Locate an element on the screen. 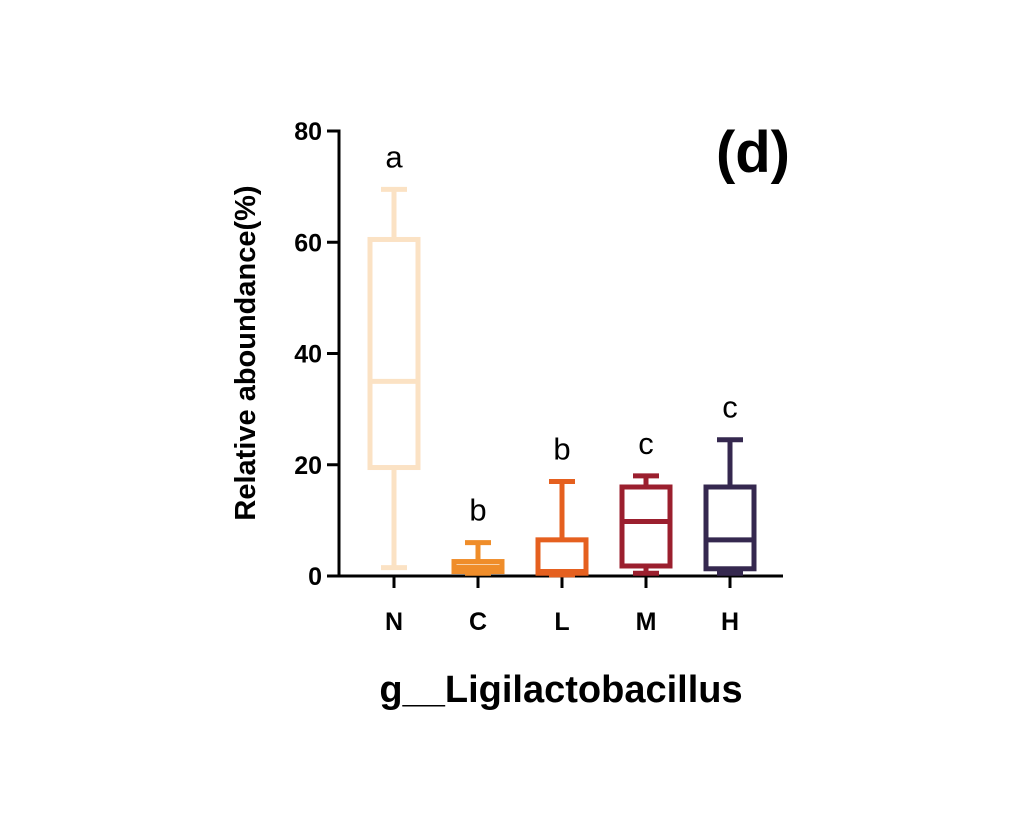 The height and width of the screenshot is (816, 1024). box-L: b is located at coordinates (562, 504).